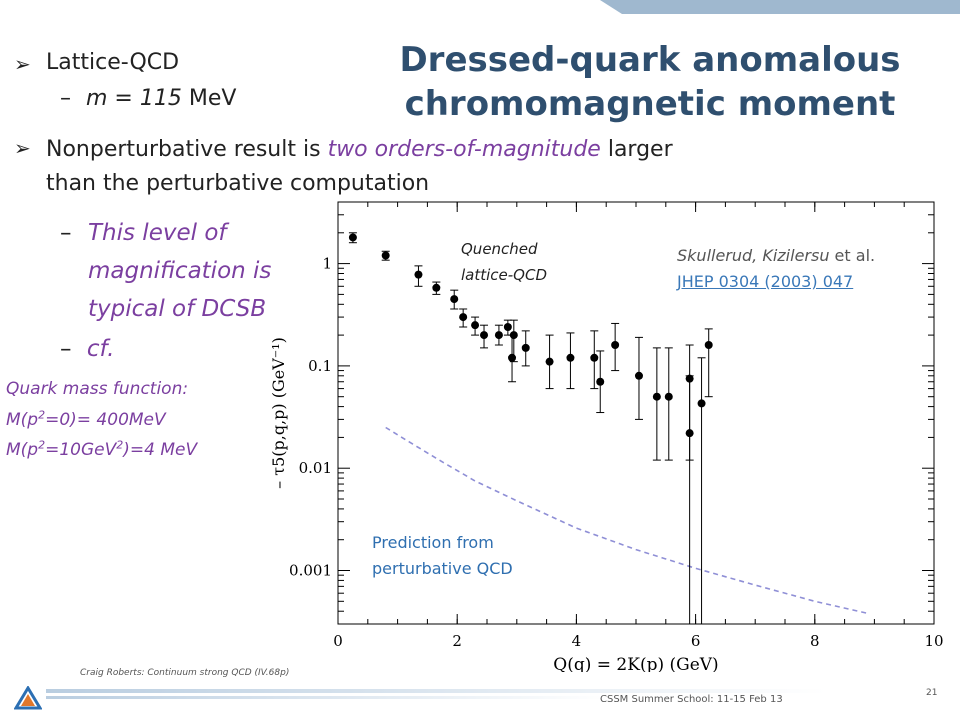 The image size is (960, 720). What do you see at coordinates (102, 449) in the screenshot?
I see `mass-line-3: M(p2=10GeV2)=4 MeV` at bounding box center [102, 449].